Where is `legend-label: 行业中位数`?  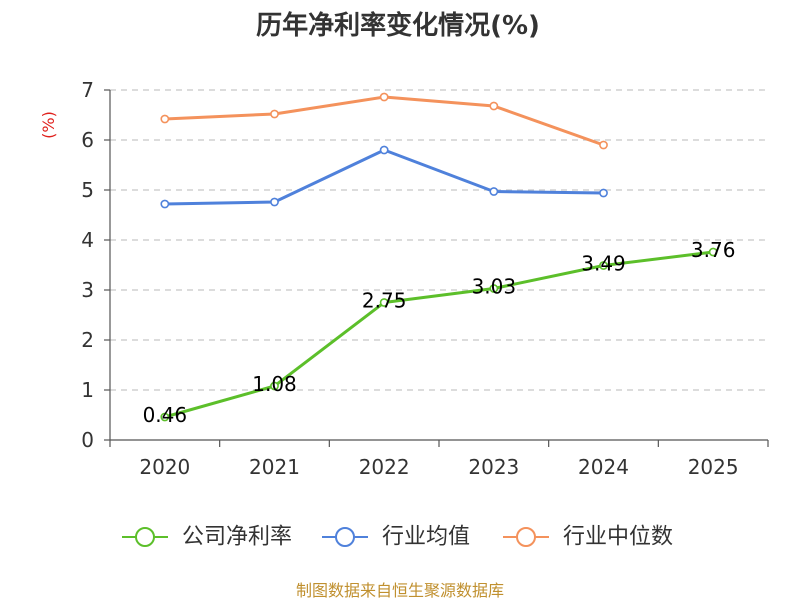 legend-label: 行业中位数 is located at coordinates (618, 537).